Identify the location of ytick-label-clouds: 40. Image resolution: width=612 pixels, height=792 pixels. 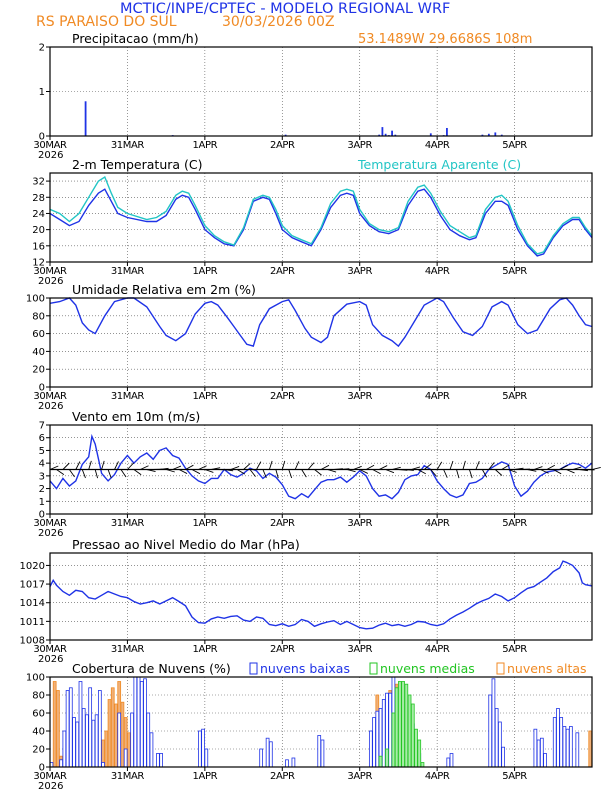
(38, 732).